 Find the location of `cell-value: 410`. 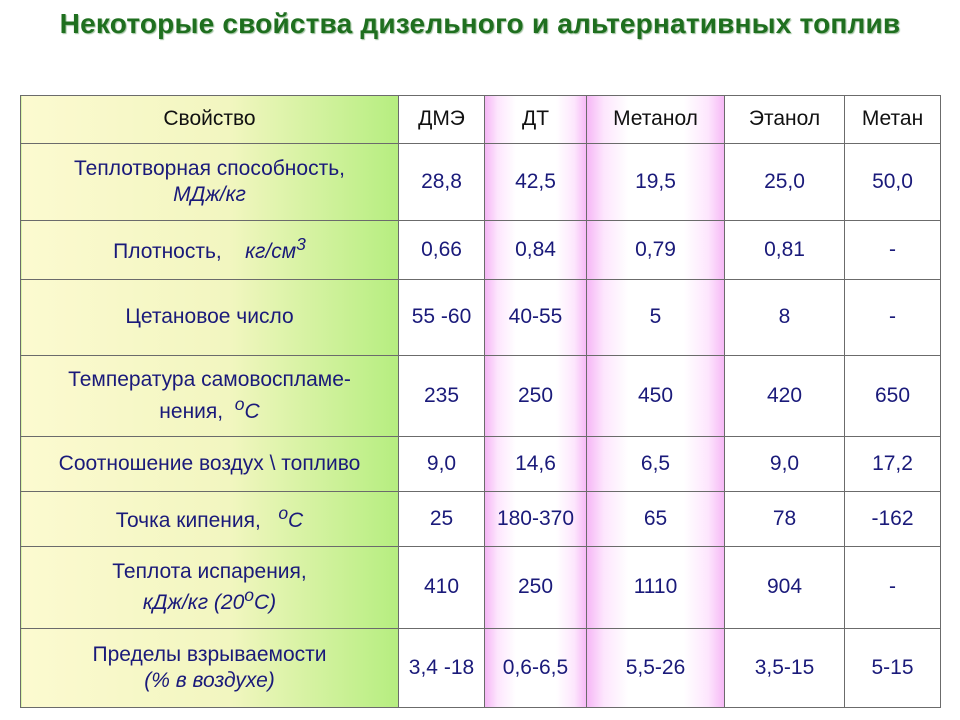

cell-value: 410 is located at coordinates (441, 587).